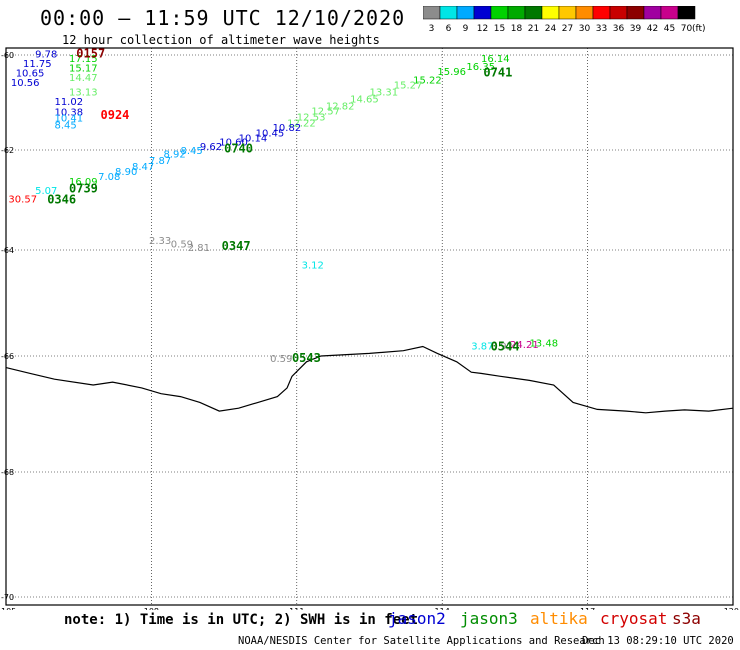 The height and width of the screenshot is (650, 740). Describe the element at coordinates (634, 618) in the screenshot. I see `legend-cryosat: cryosat` at that location.